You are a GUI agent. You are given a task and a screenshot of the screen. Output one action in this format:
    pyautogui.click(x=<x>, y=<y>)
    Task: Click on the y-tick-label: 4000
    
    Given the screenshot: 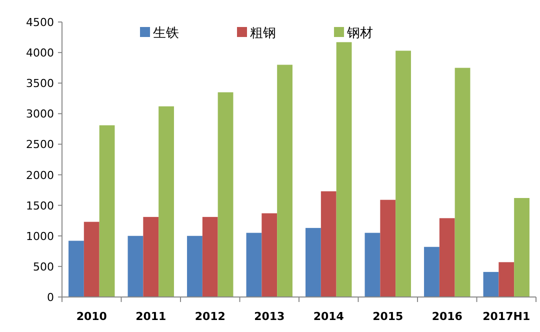 What is the action you would take?
    pyautogui.click(x=40, y=53)
    